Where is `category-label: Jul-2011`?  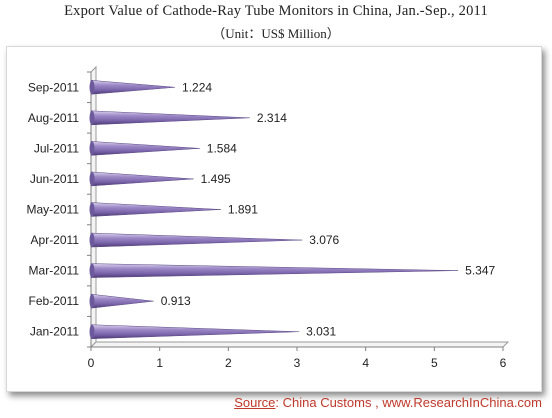 category-label: Jul-2011 is located at coordinates (56, 148).